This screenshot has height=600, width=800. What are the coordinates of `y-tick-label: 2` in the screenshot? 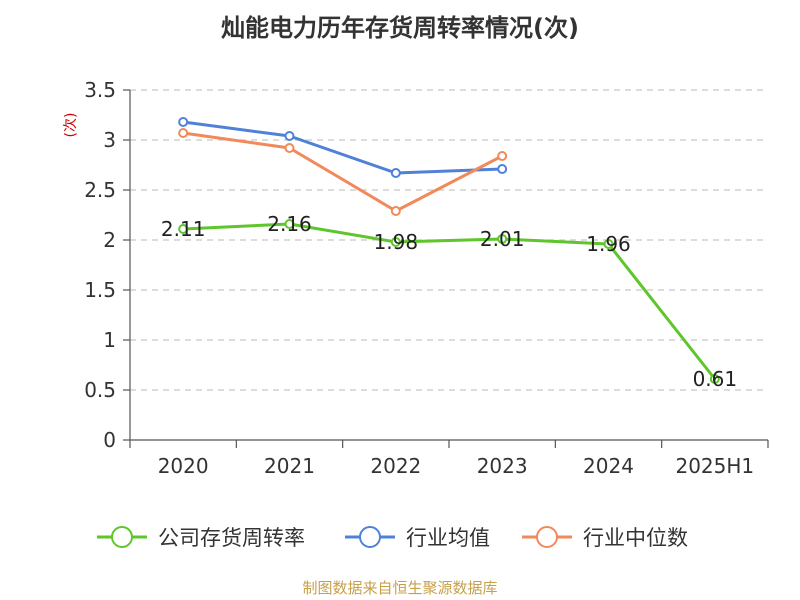 It's located at (109, 240).